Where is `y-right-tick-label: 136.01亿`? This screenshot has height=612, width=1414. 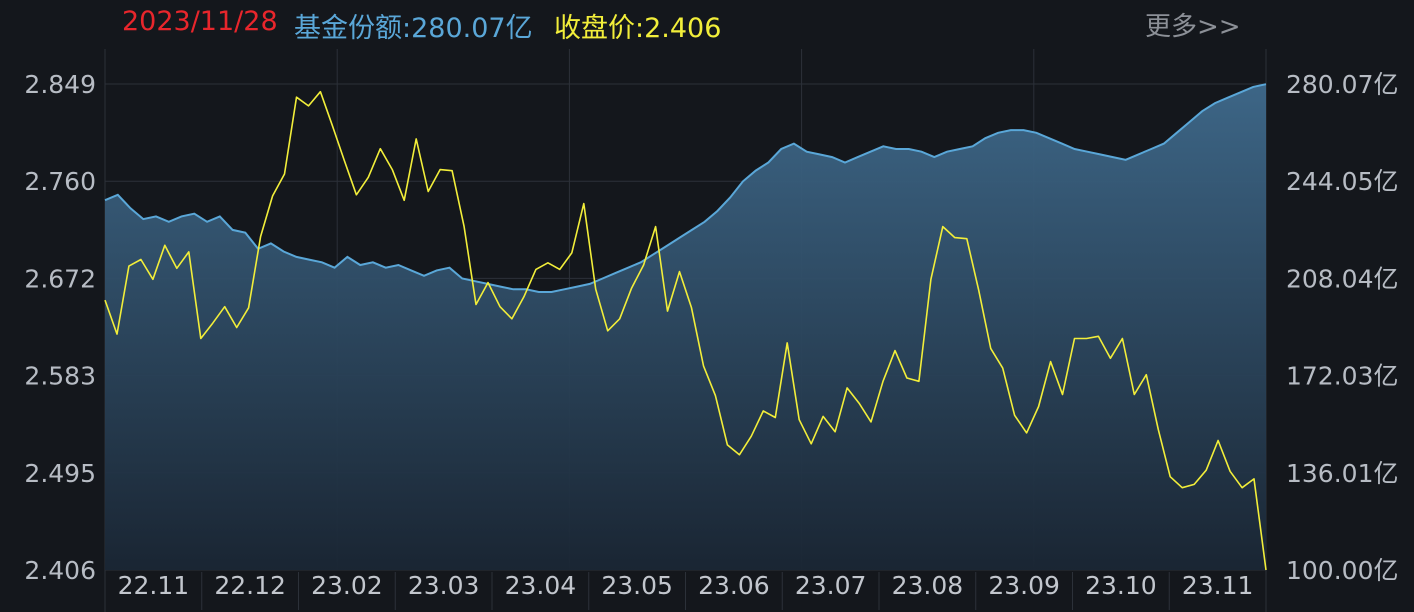
y-right-tick-label: 136.01亿 is located at coordinates (1342, 473).